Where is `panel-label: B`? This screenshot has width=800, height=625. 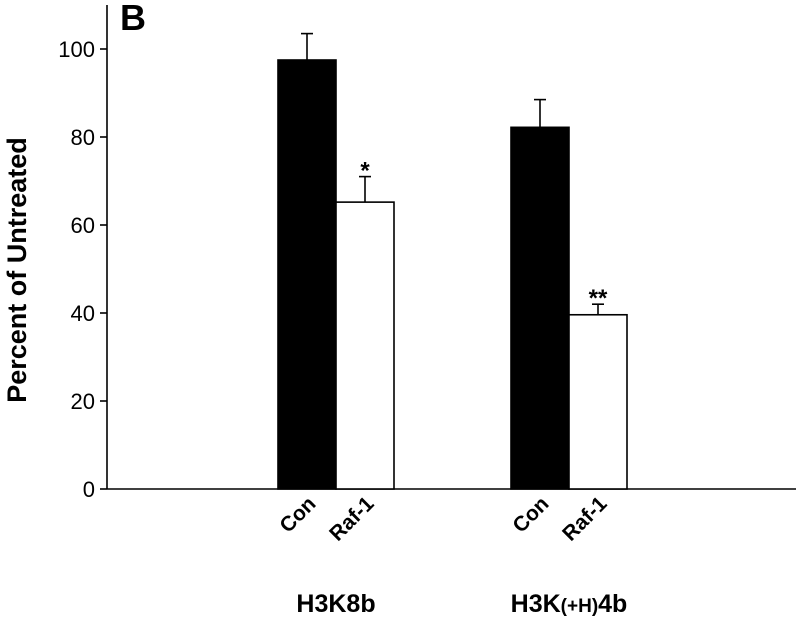 panel-label: B is located at coordinates (133, 19).